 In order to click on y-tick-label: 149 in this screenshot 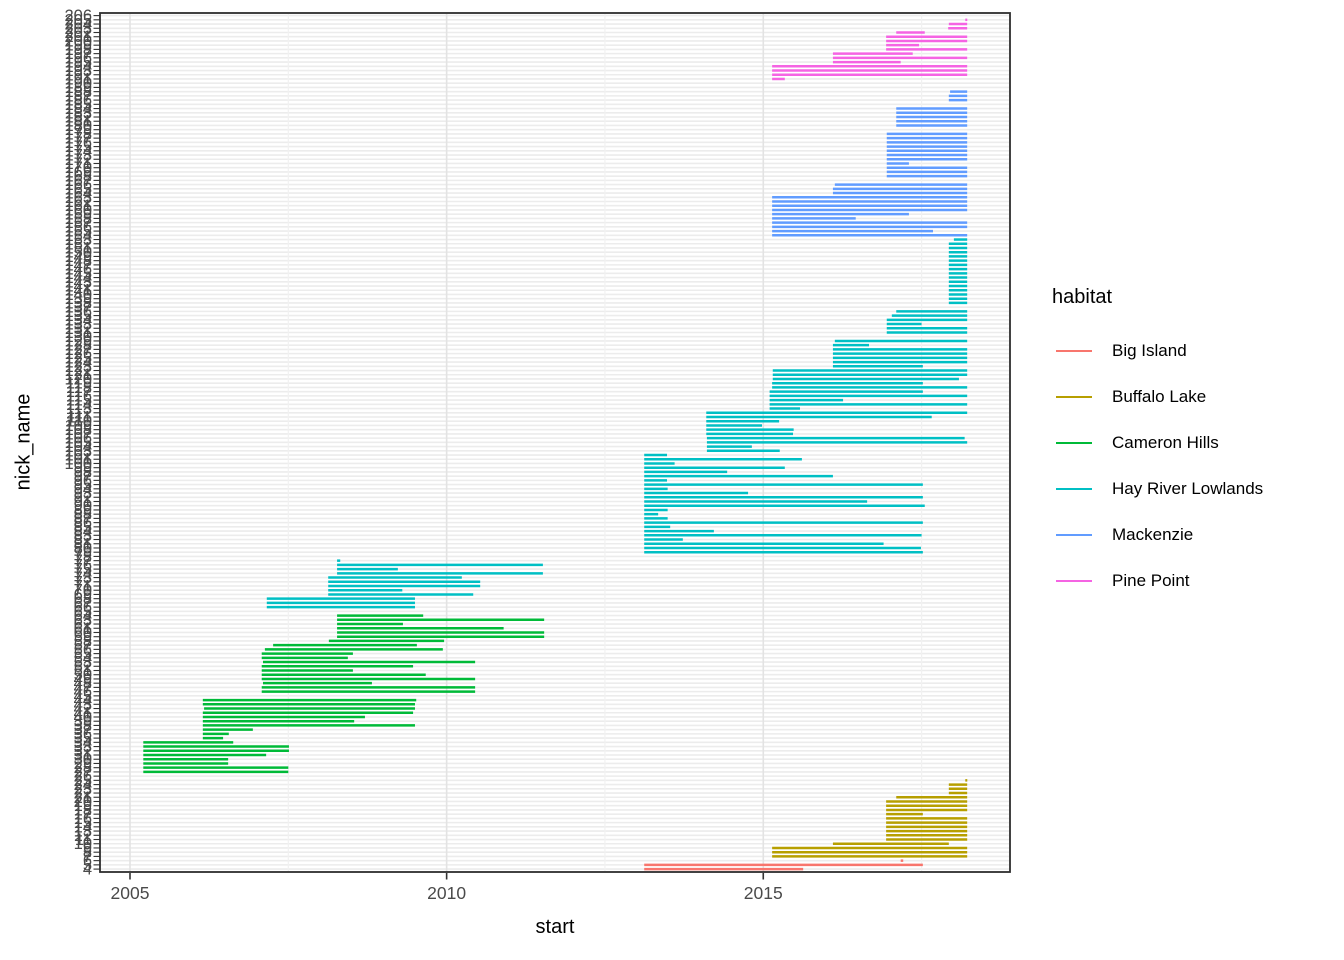, I will do `click(78, 257)`.